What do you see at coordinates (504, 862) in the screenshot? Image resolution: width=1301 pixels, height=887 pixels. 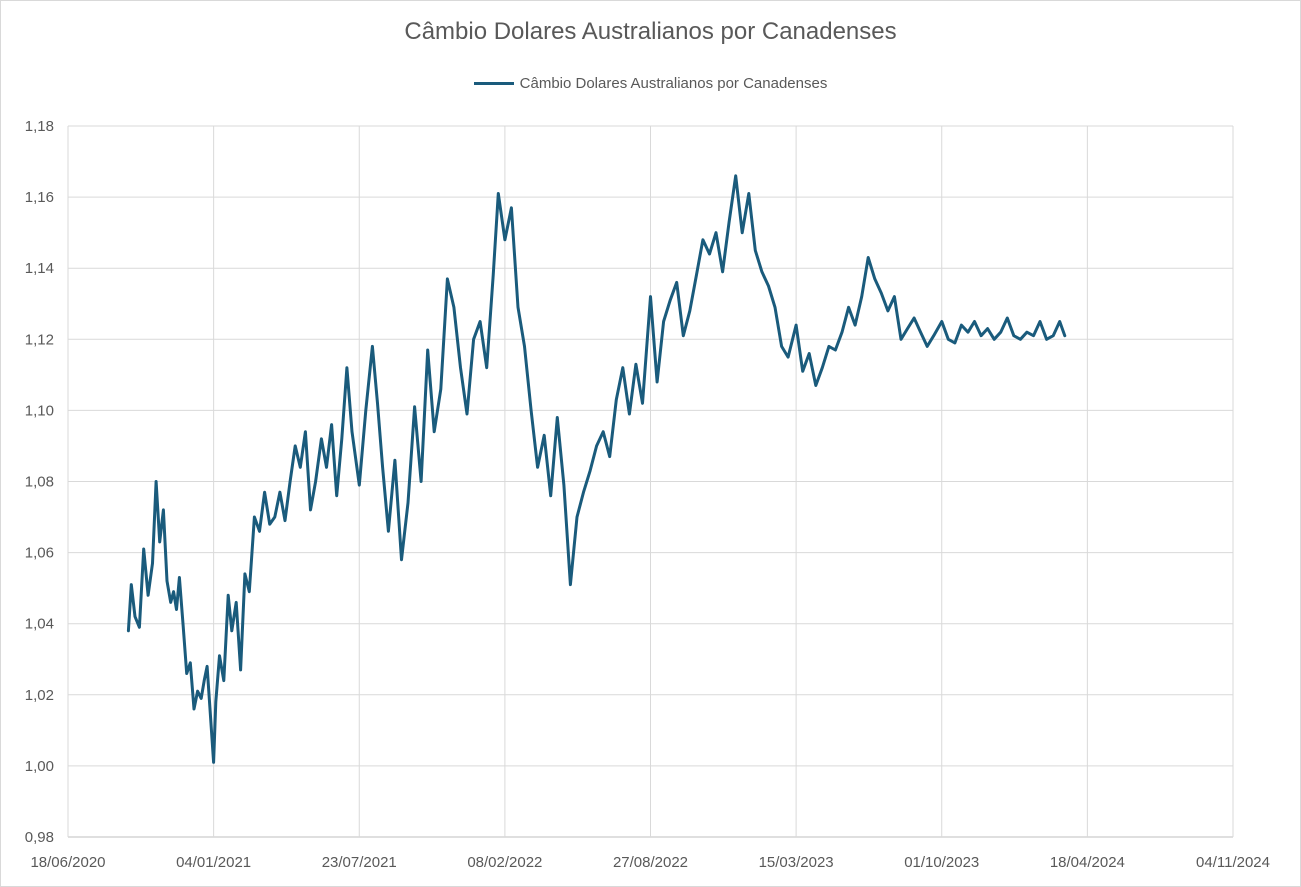 I see `x-tick-label: 08/02/2022` at bounding box center [504, 862].